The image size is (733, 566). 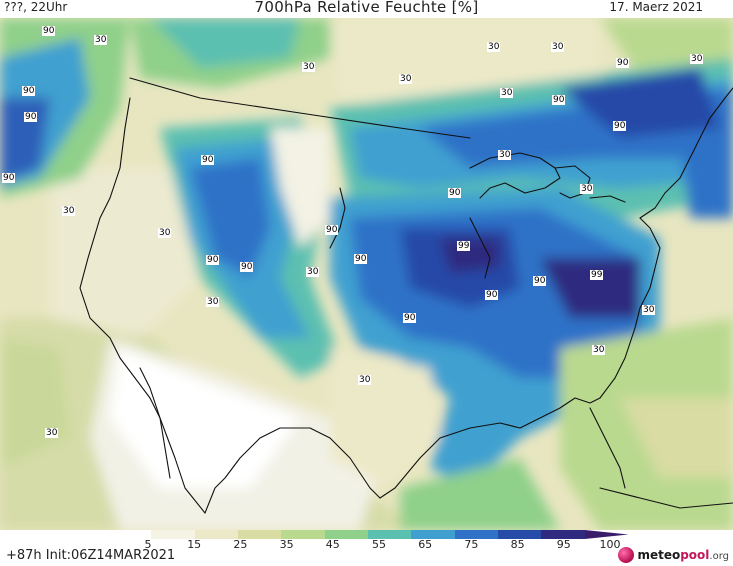 I want to click on colorbar-tick-label: 75, so click(x=471, y=544).